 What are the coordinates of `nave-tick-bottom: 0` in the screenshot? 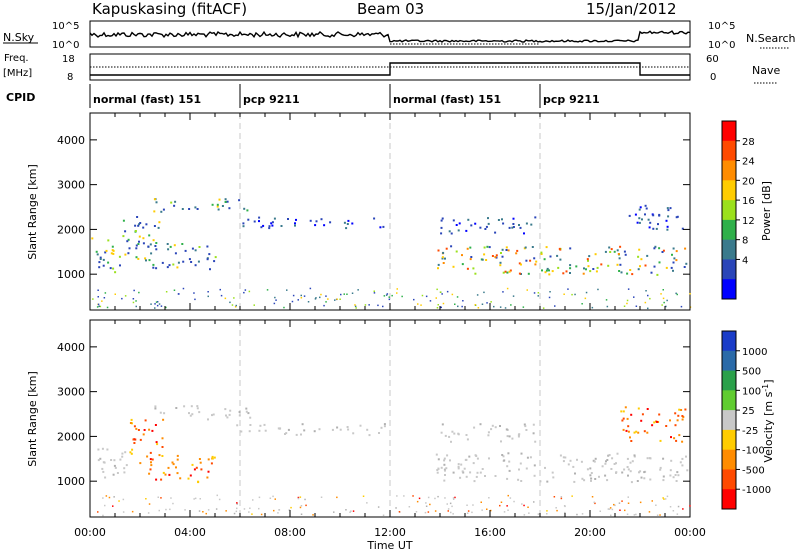 It's located at (713, 77).